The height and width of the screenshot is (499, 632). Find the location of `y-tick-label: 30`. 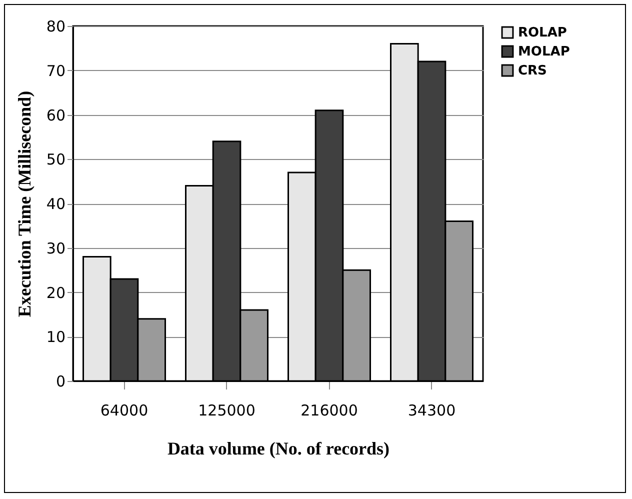

y-tick-label: 30 is located at coordinates (56, 248).